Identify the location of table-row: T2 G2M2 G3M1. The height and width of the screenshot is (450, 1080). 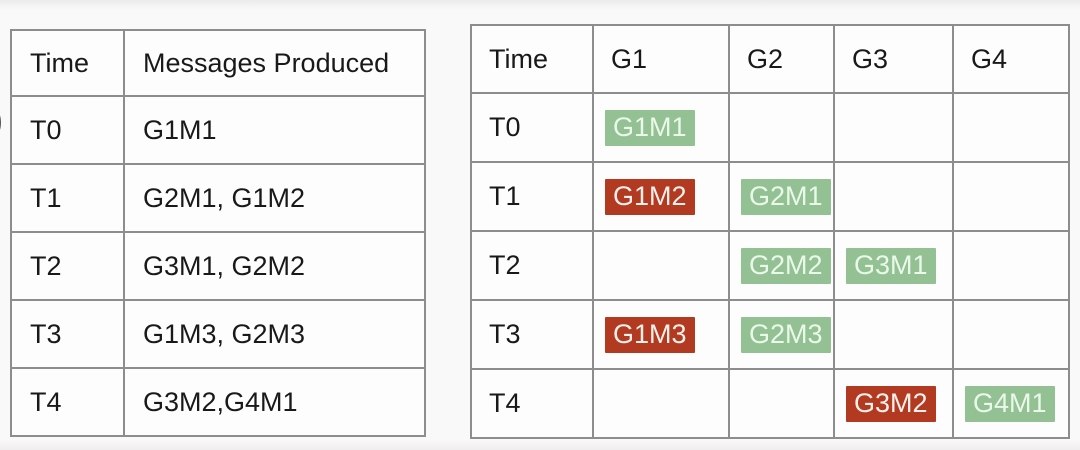
(770, 265).